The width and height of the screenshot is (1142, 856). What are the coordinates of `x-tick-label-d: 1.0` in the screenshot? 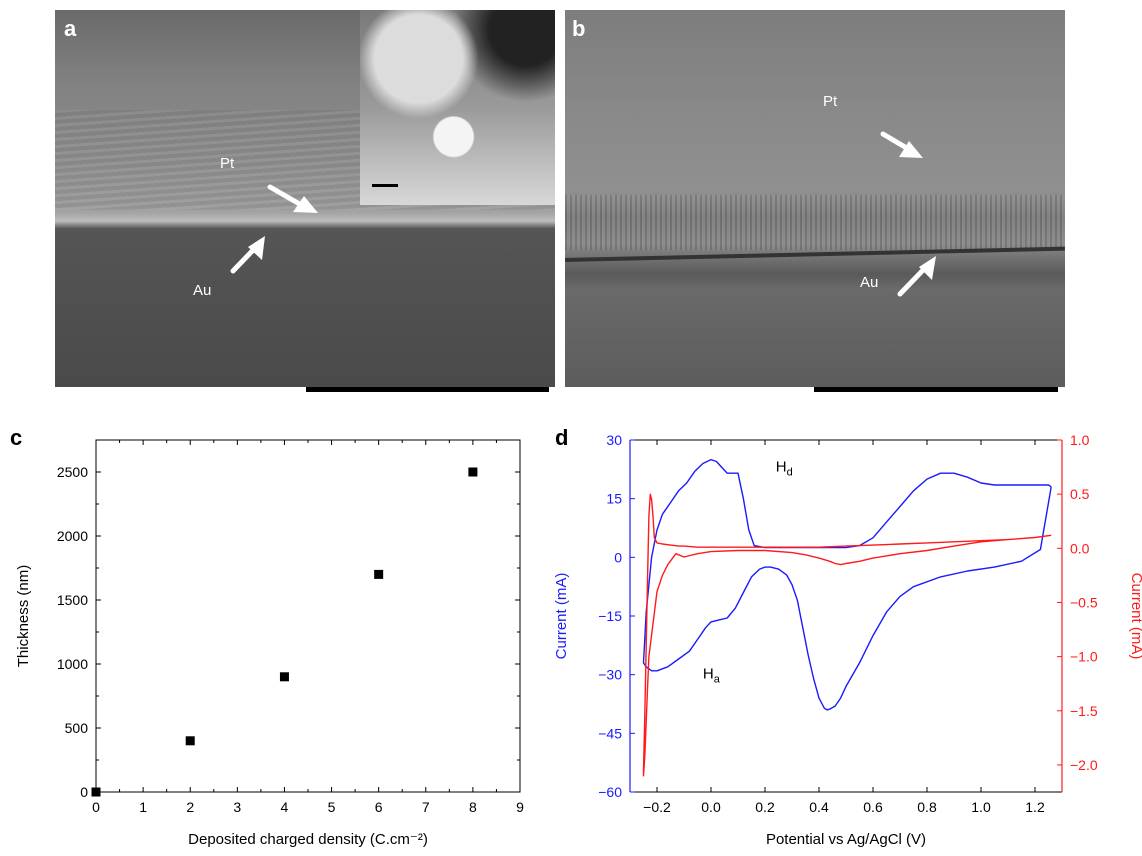 It's located at (981, 807).